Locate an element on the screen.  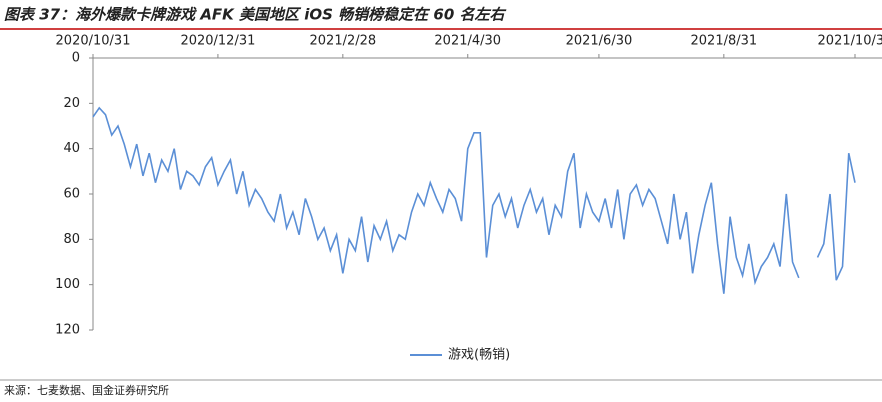
x-tick-label: 2021/4/30 is located at coordinates (467, 41).